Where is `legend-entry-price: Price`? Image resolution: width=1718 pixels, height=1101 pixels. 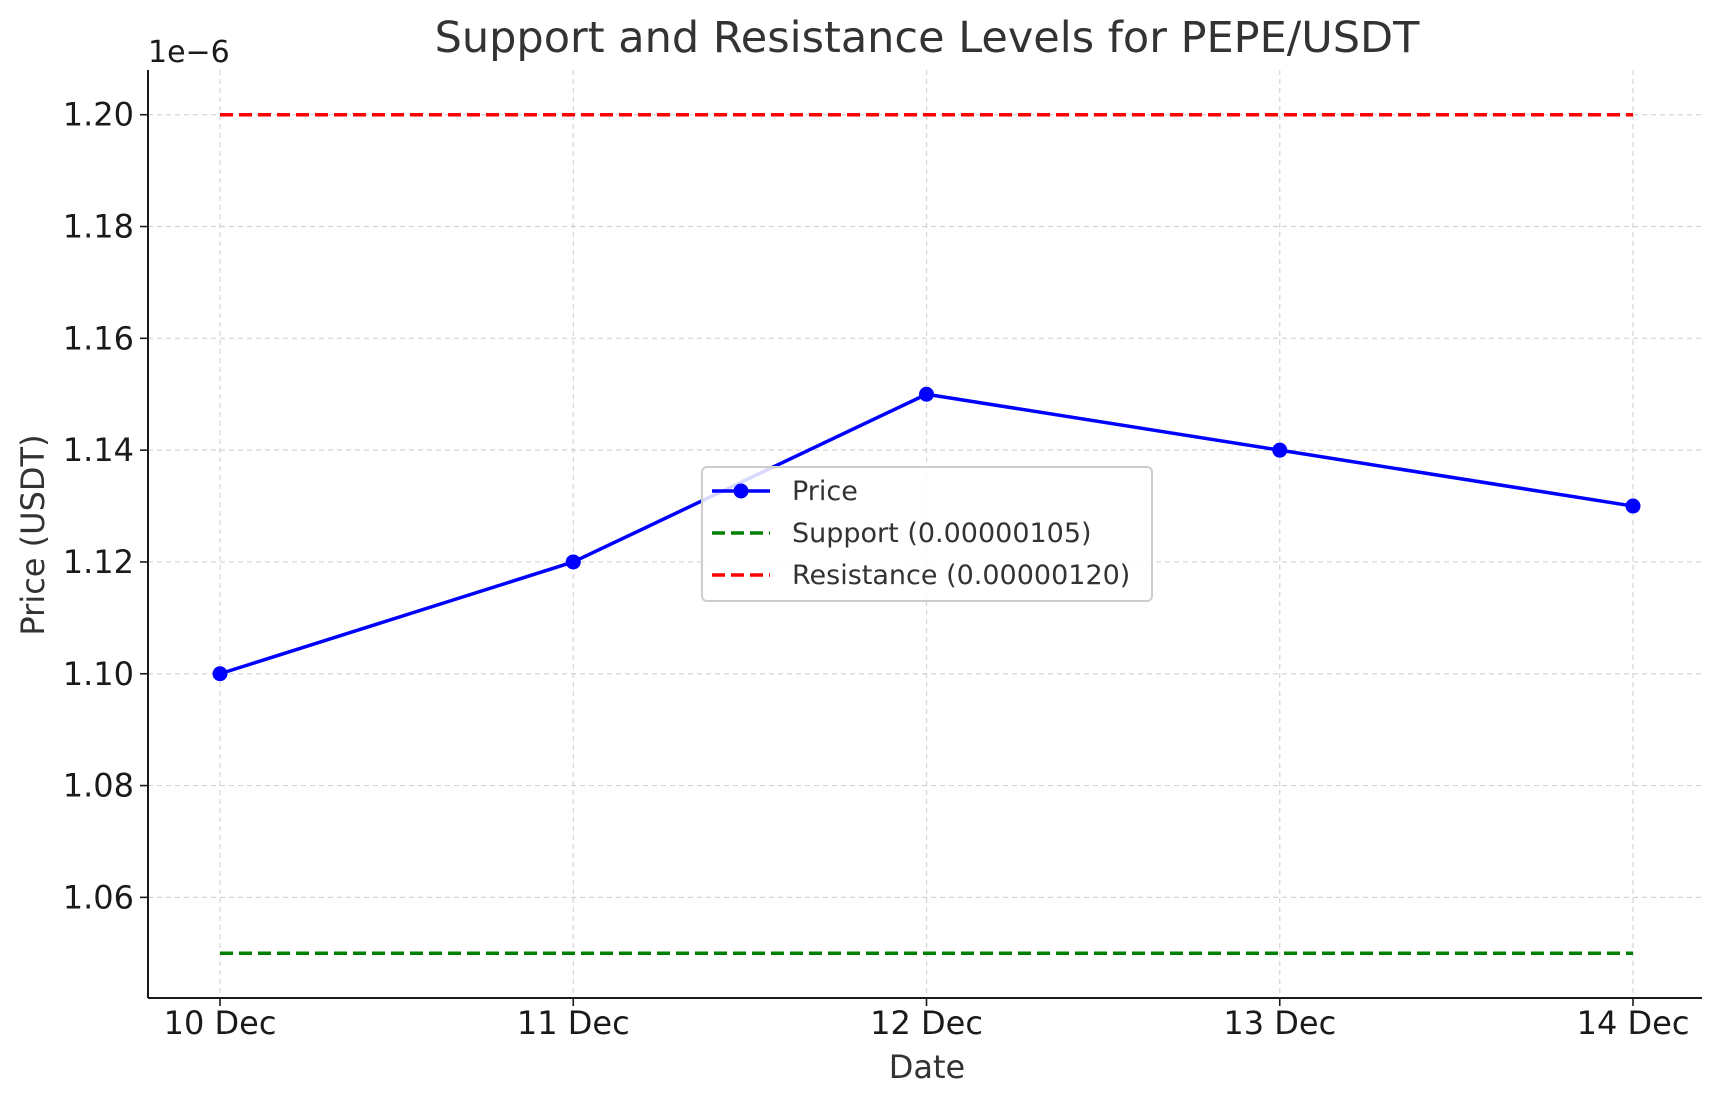
legend-entry-price: Price is located at coordinates (785, 491).